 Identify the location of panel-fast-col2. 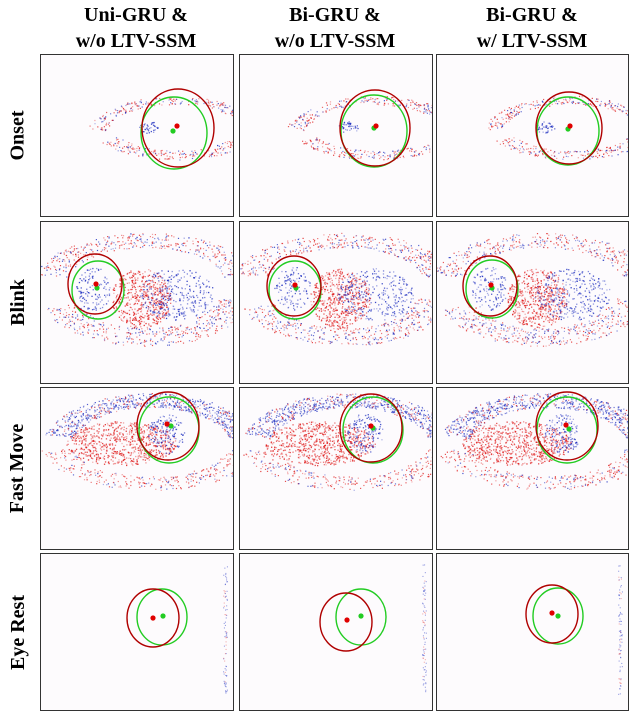
(336, 468).